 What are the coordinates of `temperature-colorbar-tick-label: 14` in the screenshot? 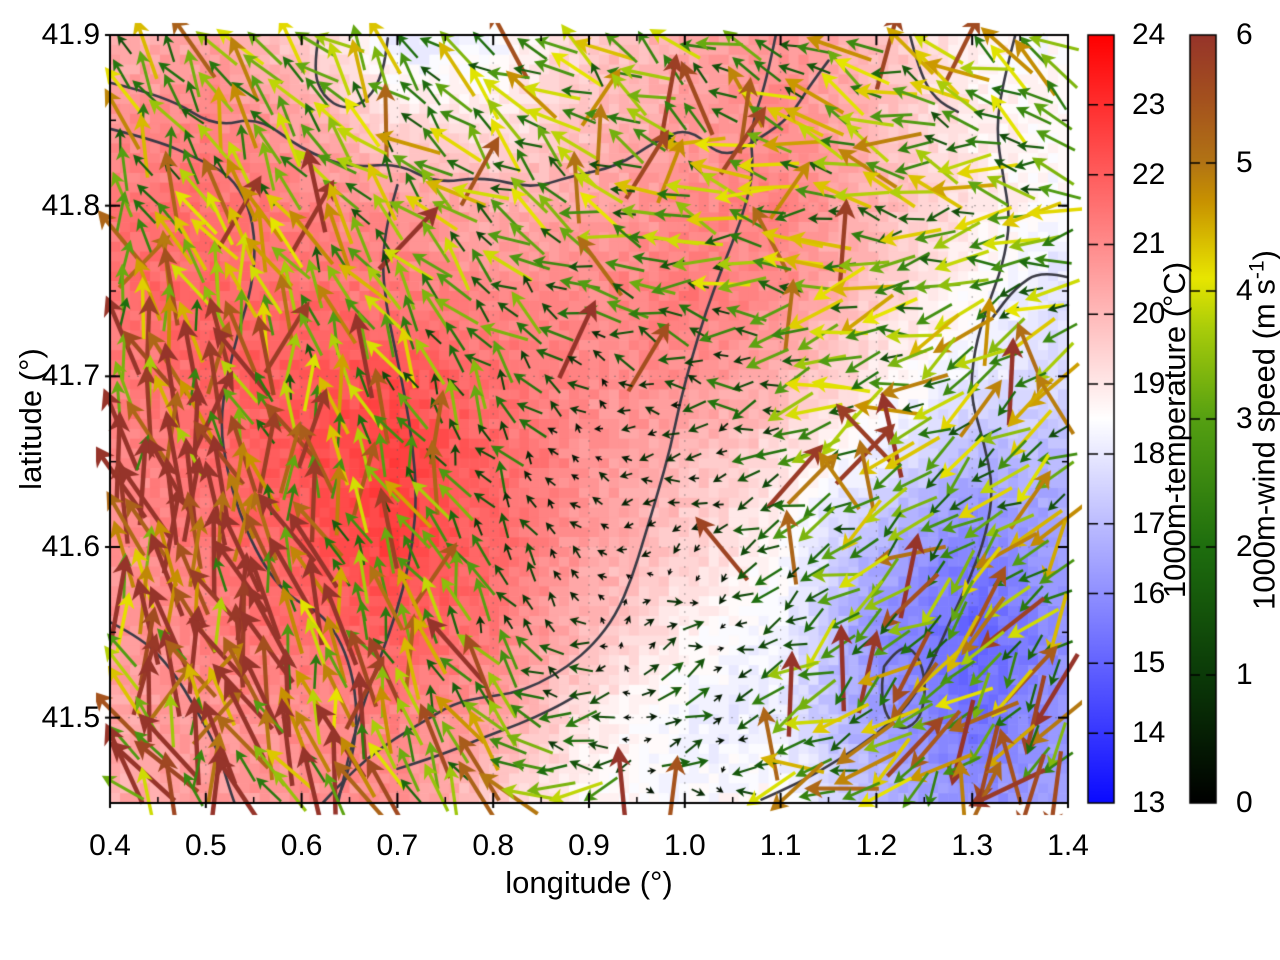 It's located at (1149, 733).